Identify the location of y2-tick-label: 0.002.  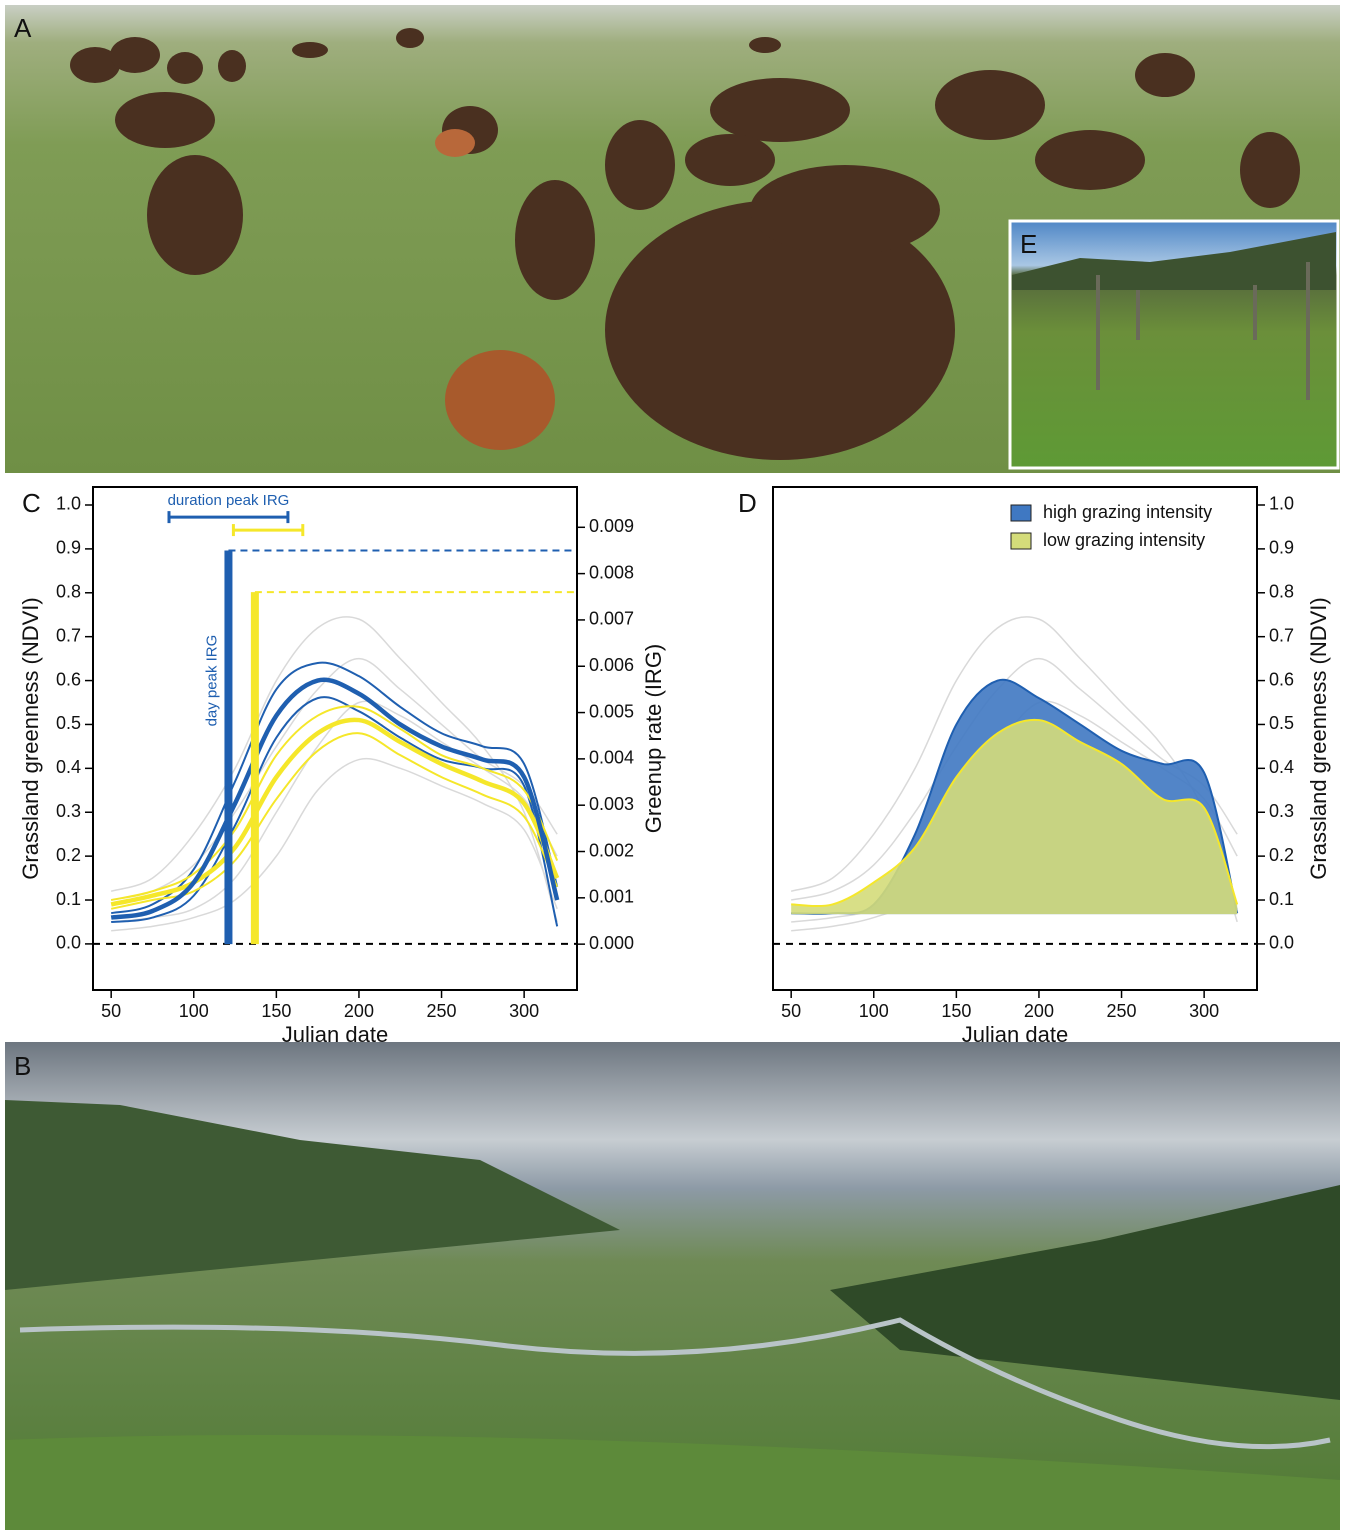
(611, 850).